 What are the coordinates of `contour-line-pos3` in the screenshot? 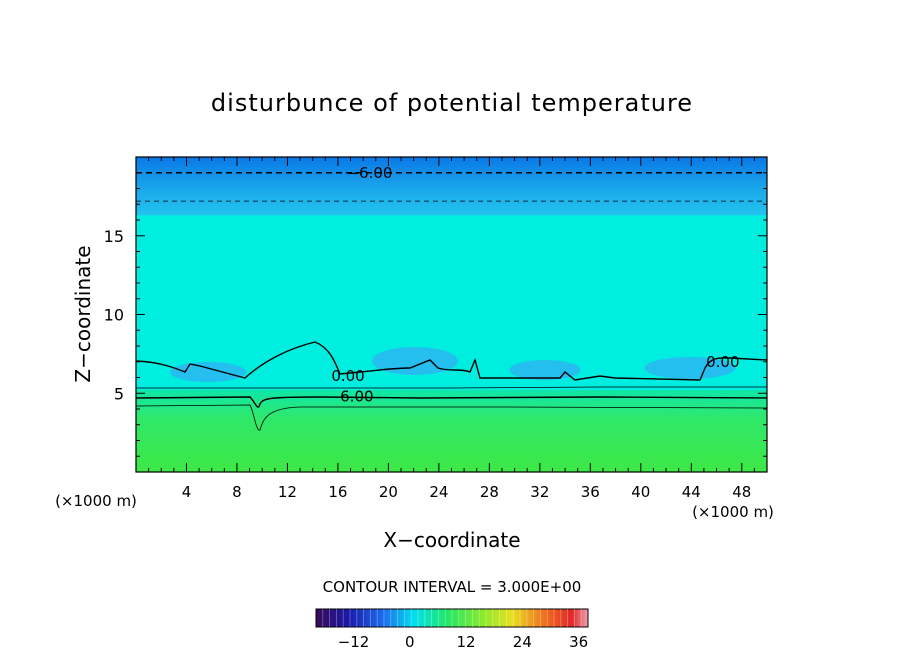 It's located at (451, 387).